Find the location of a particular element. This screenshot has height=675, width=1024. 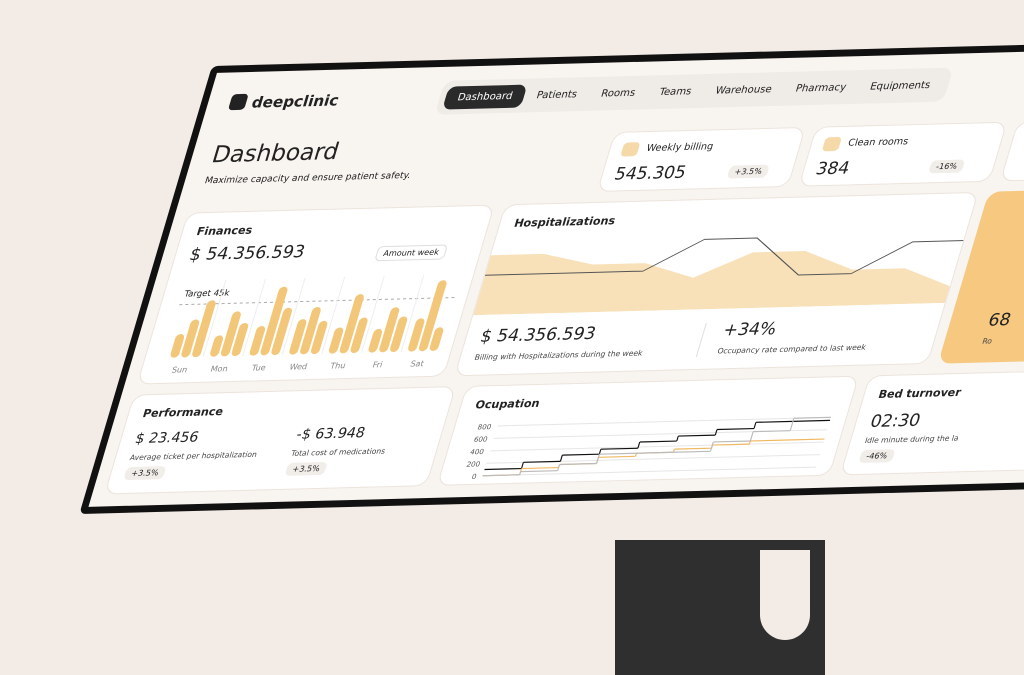

y-tick-label: 800 is located at coordinates (484, 426).